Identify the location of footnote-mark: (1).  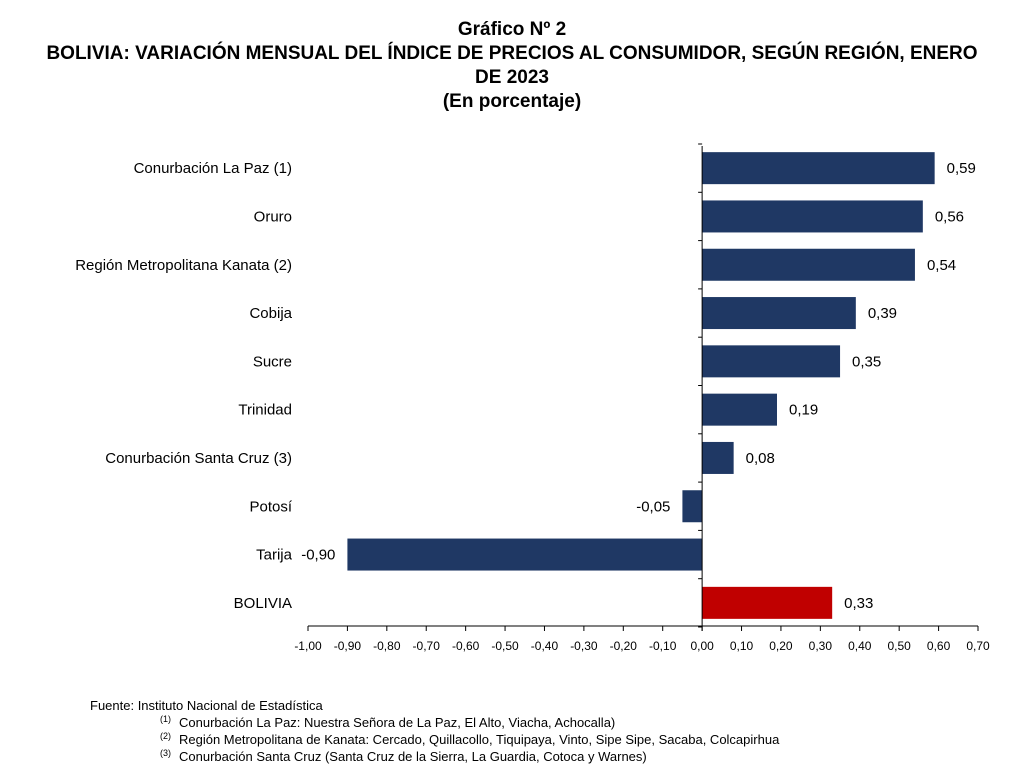
(165, 718).